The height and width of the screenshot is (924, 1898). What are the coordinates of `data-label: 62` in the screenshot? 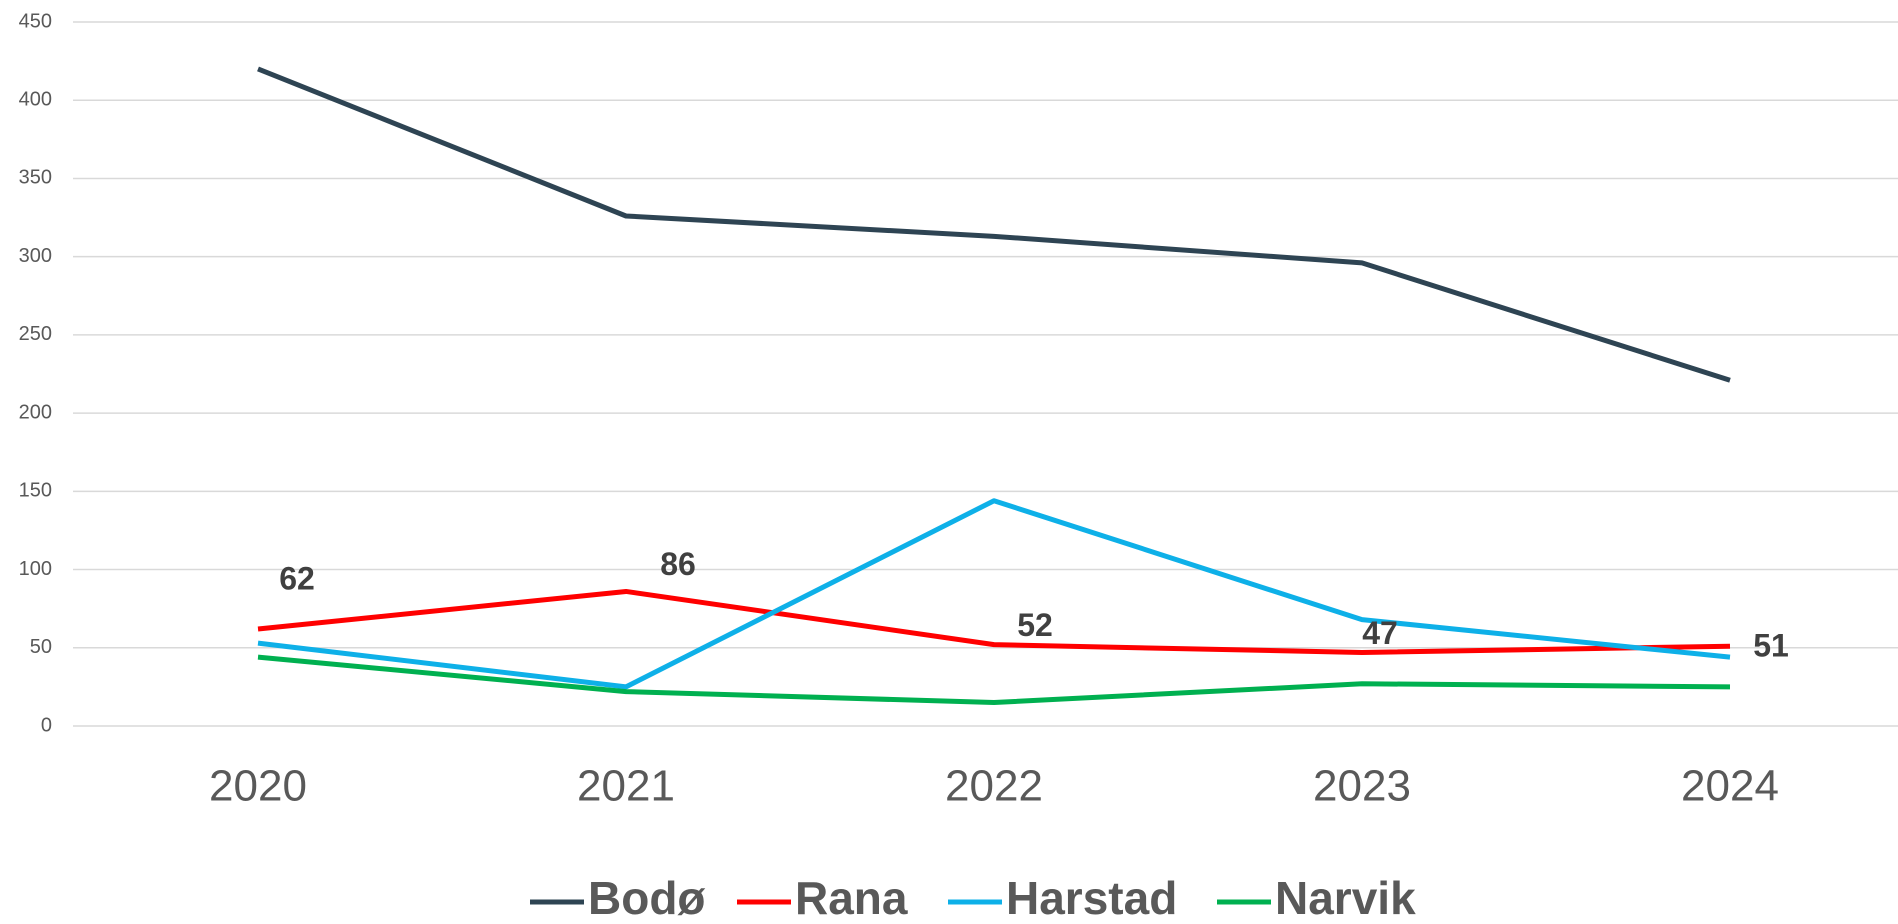 It's located at (297, 578).